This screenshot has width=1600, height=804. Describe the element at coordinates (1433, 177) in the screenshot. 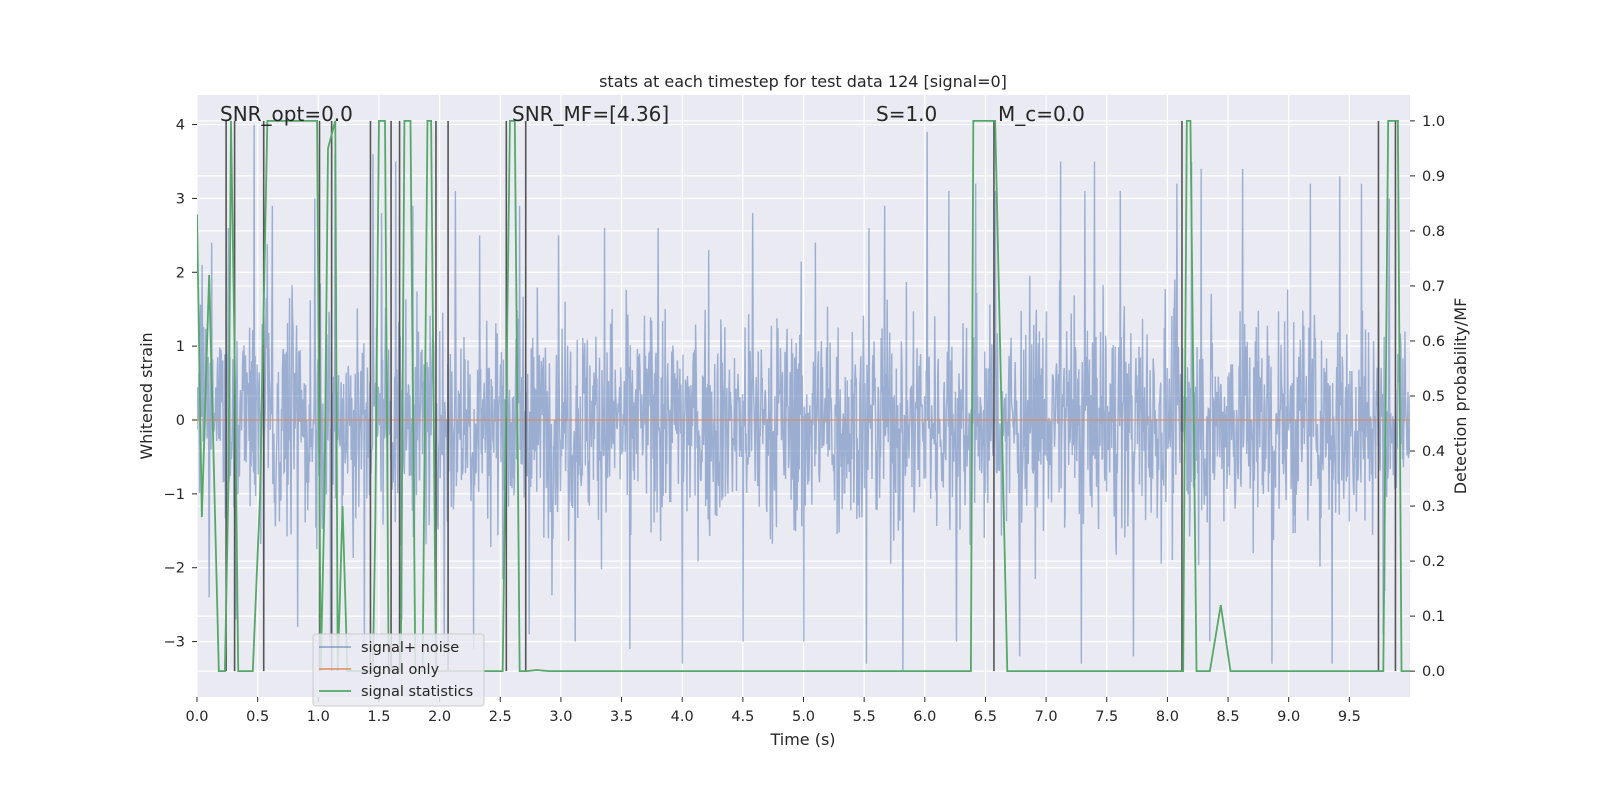

I see `y2-tick-label: 0.9` at that location.